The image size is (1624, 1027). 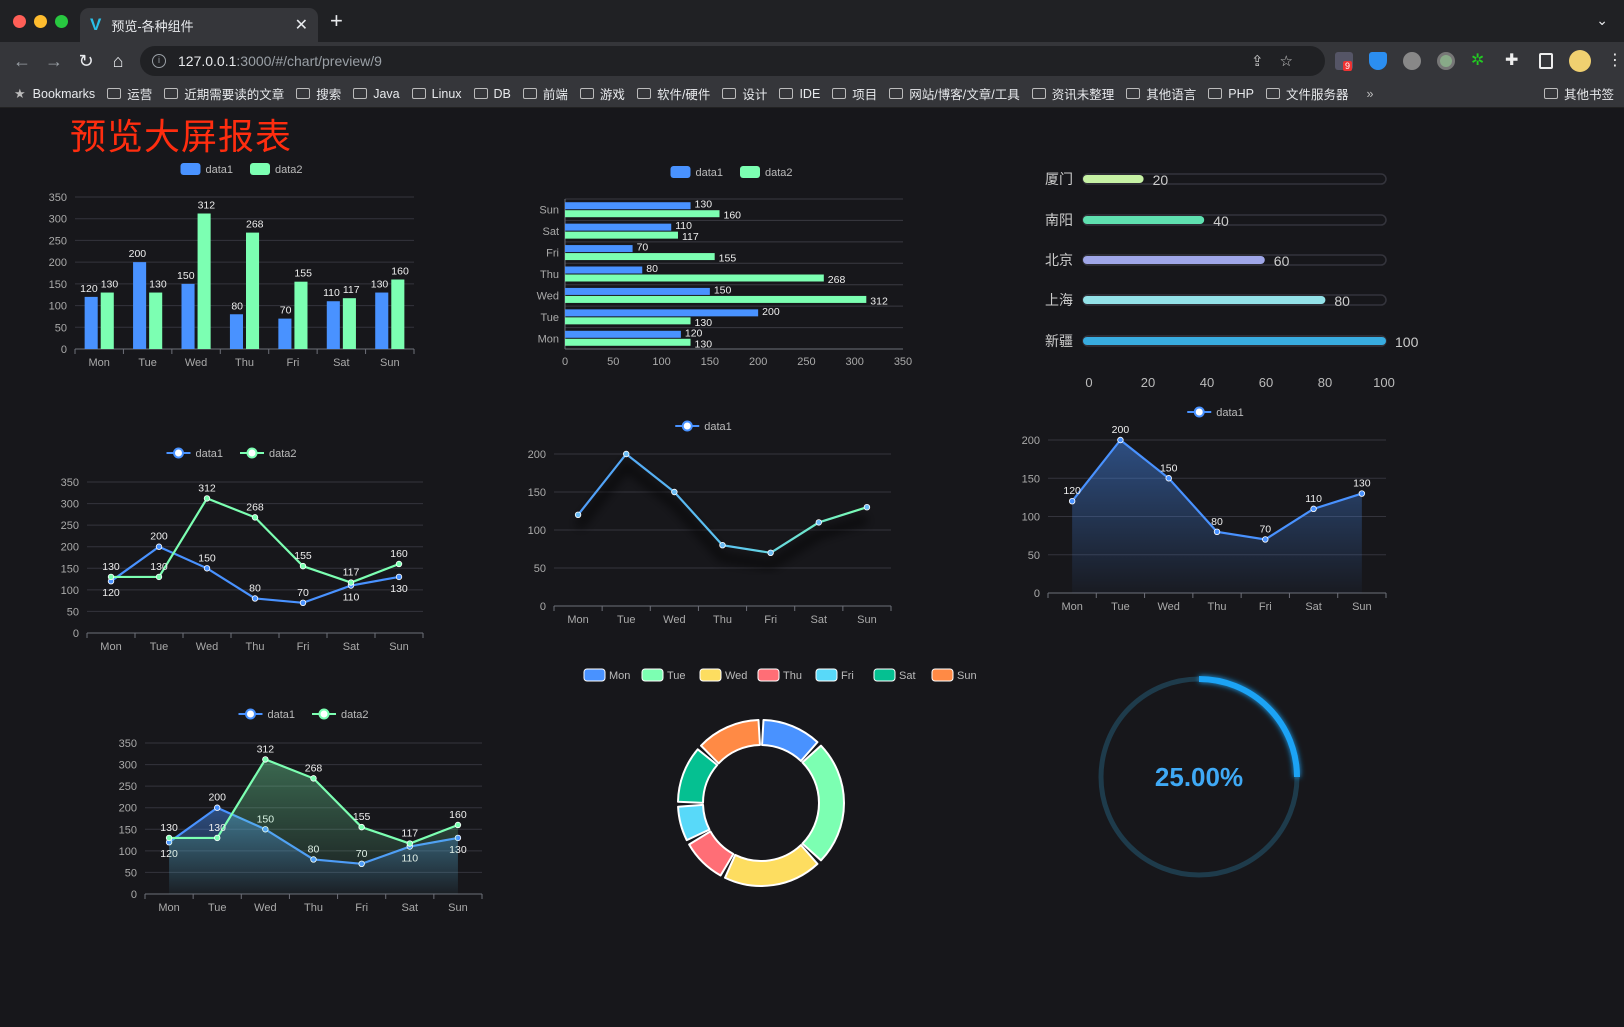 I want to click on bookmarks-apps: ★ Bookmarks, so click(x=54, y=94).